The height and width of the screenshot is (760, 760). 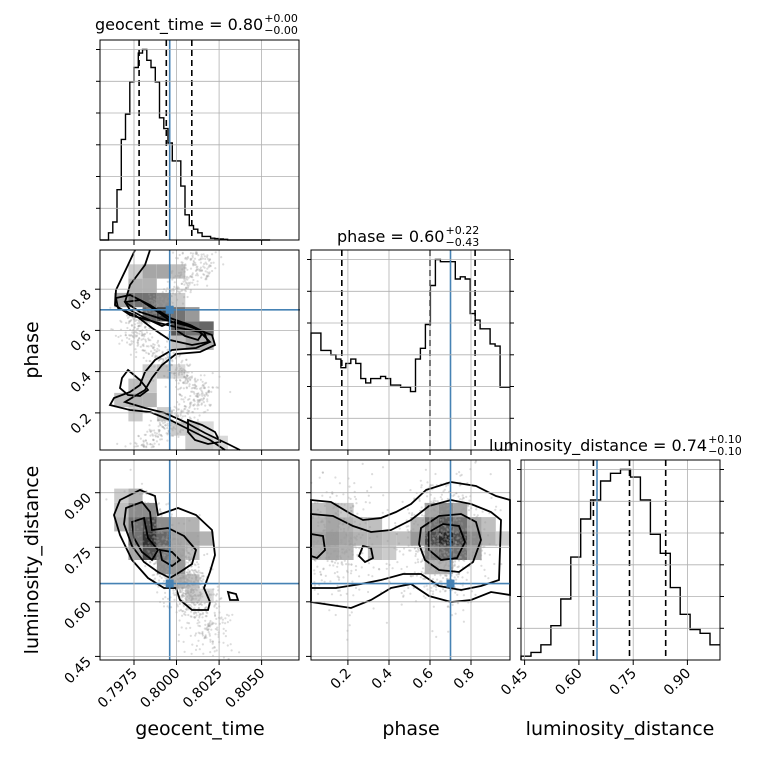 I want to click on contour-phase-time-inner, so click(x=148, y=313).